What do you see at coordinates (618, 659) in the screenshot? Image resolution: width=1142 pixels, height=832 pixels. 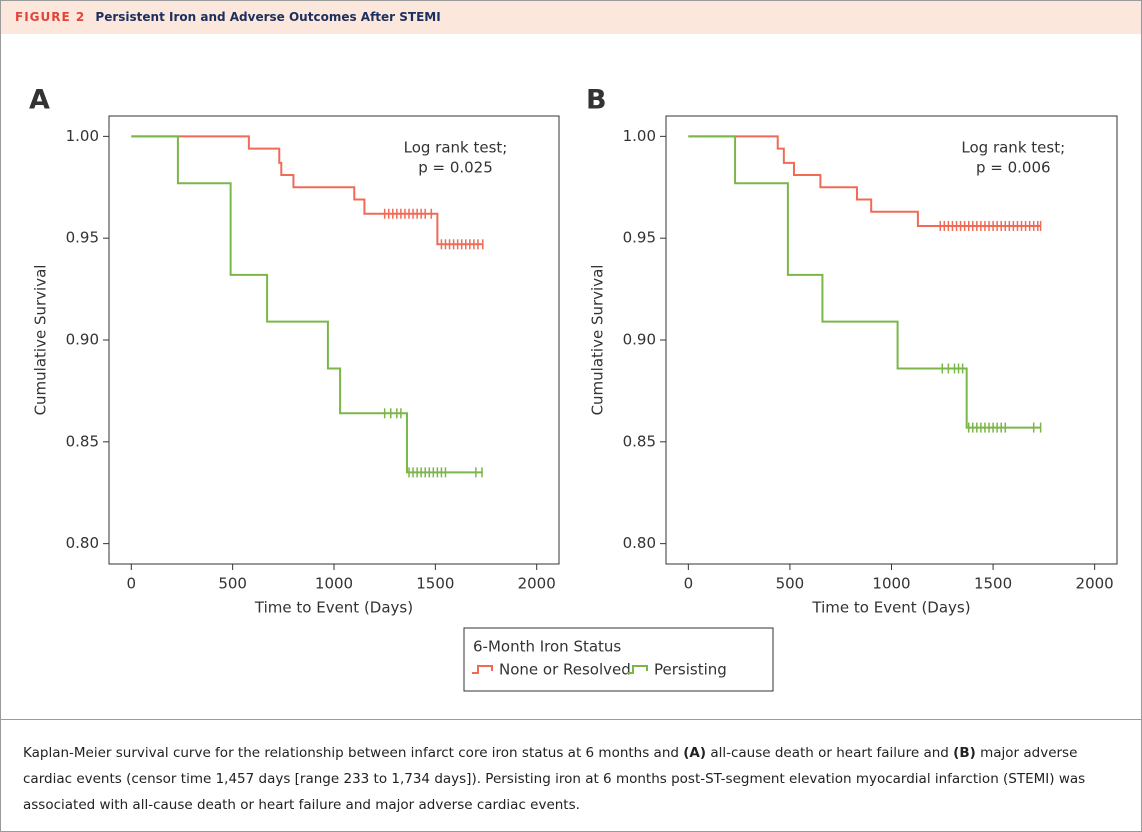 I see `legend-box` at bounding box center [618, 659].